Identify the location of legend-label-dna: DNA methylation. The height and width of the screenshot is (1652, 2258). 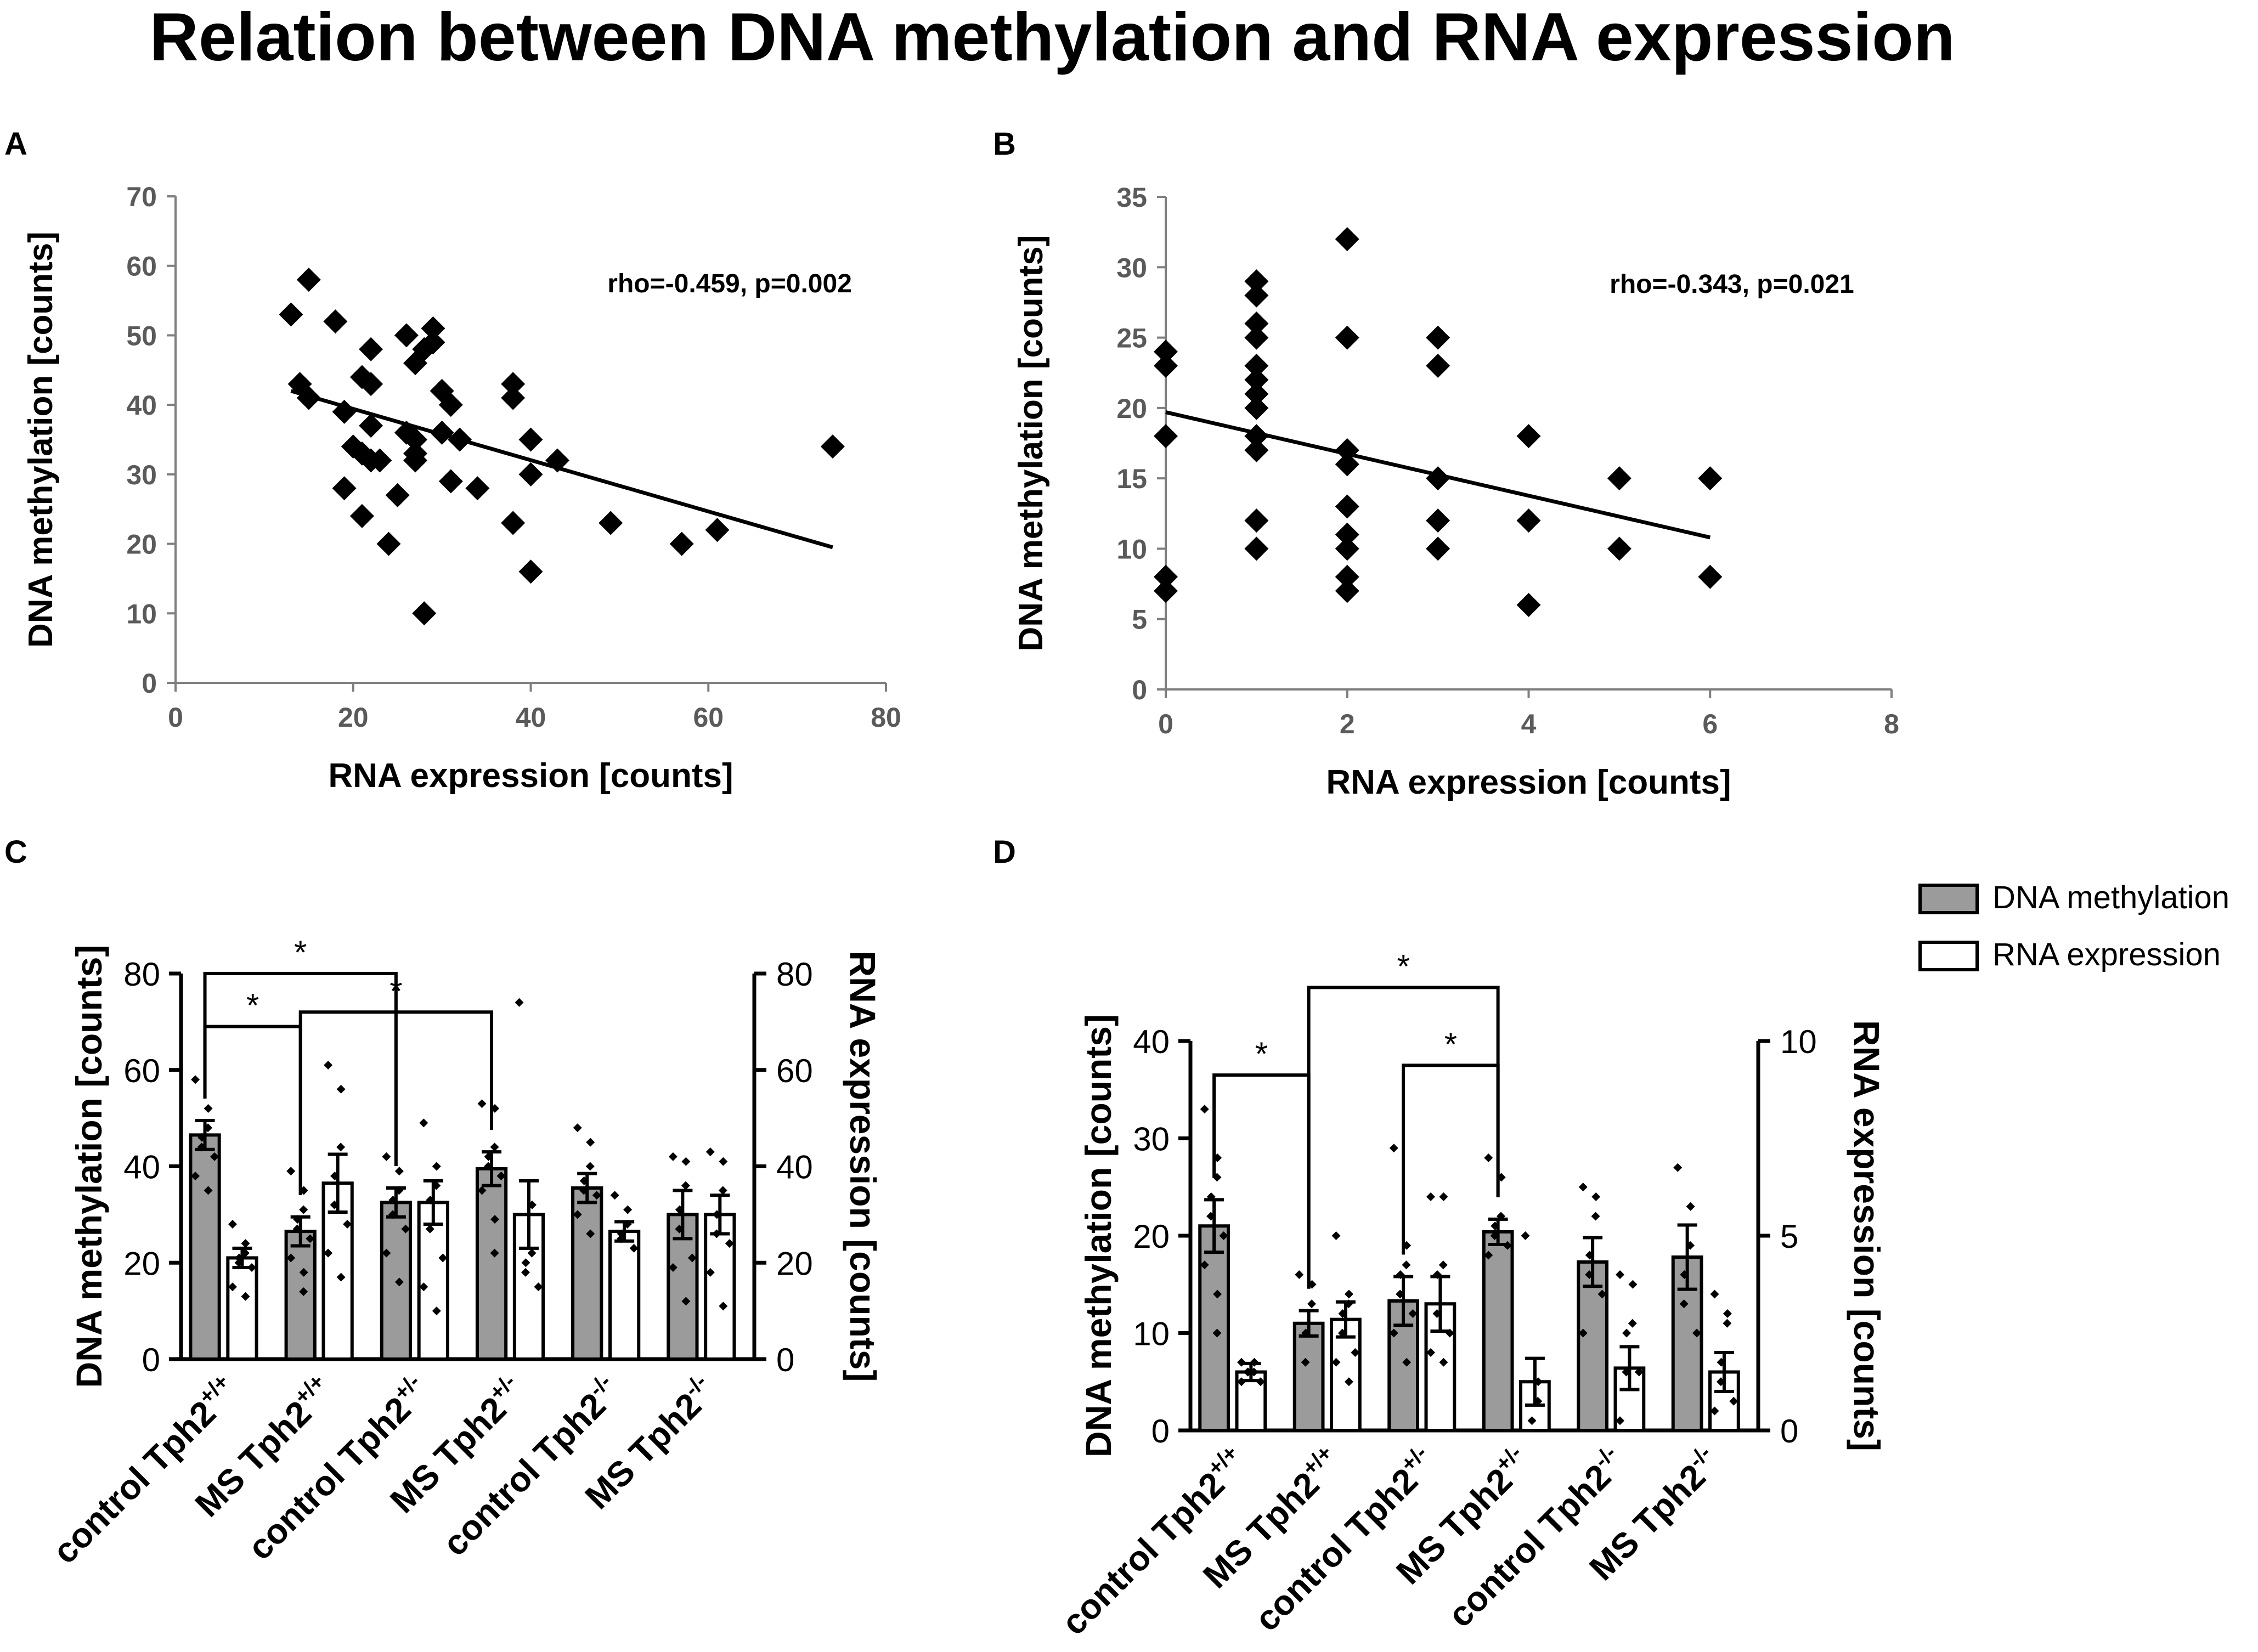
(2110, 897).